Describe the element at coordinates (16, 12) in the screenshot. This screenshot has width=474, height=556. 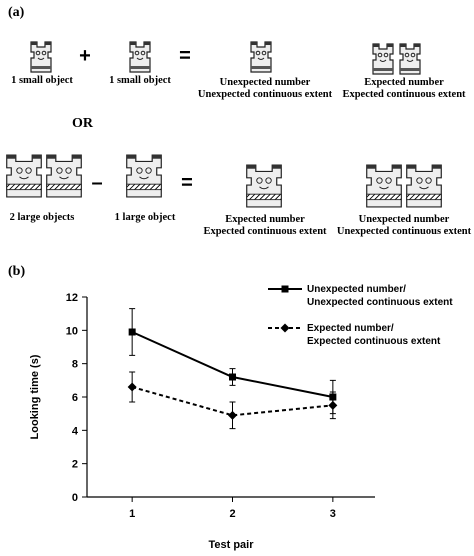
I see `panel-label: (a)` at that location.